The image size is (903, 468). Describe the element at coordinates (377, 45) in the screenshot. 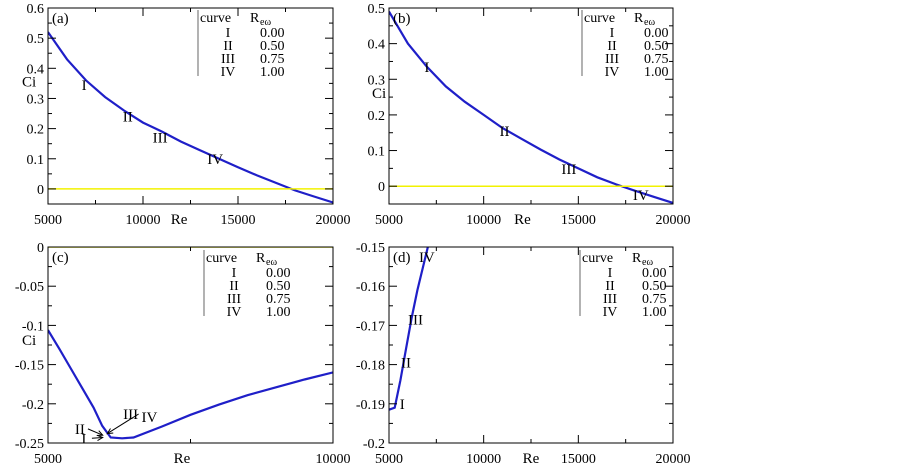

I see `y-tick-label: 0.4` at that location.